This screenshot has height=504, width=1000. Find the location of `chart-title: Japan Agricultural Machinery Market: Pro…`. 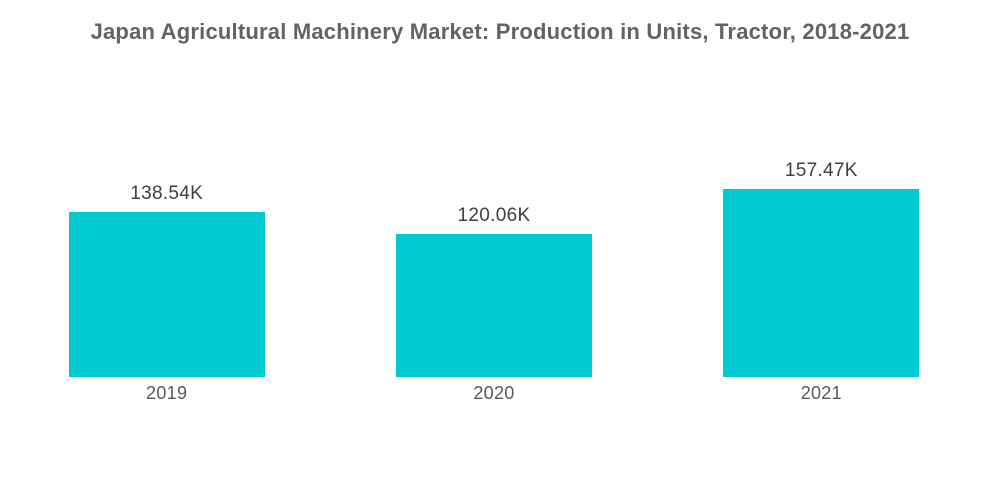

chart-title: Japan Agricultural Machinery Market: Pro… is located at coordinates (500, 31).